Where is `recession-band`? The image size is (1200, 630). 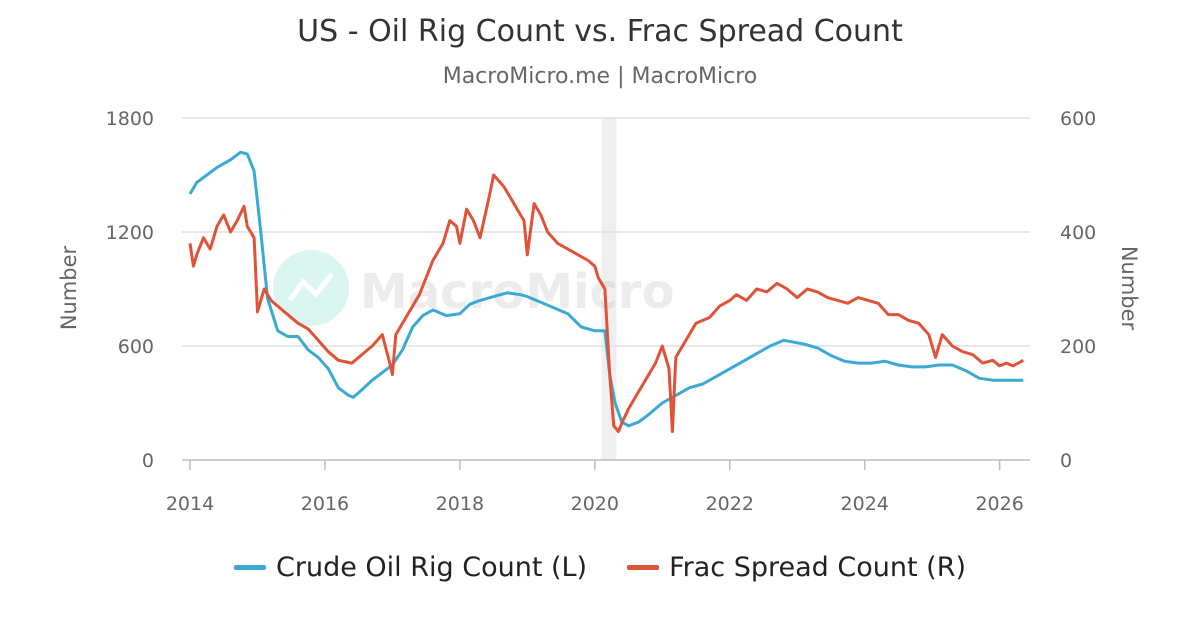
recession-band is located at coordinates (609, 289).